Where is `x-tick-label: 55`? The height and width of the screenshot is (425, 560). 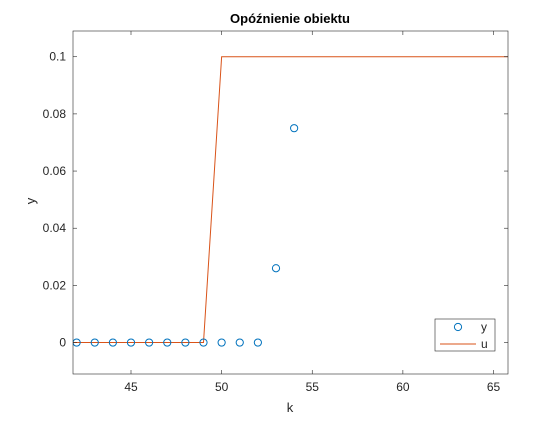
x-tick-label: 55 is located at coordinates (313, 387).